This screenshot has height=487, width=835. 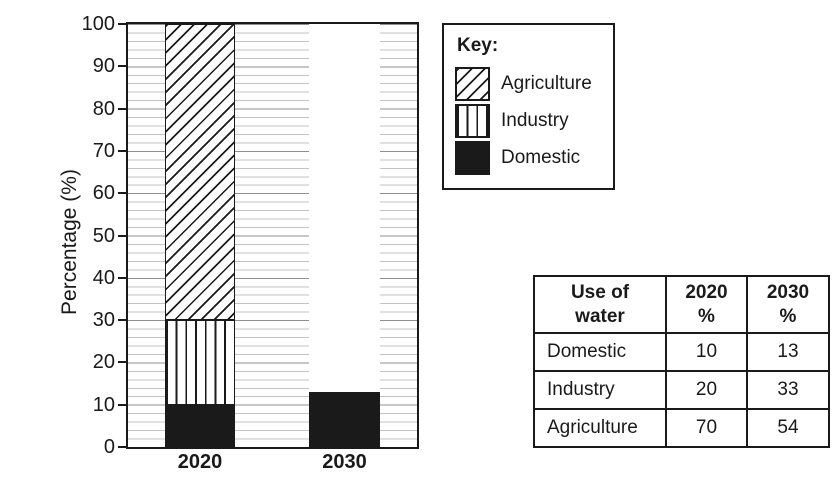 What do you see at coordinates (103, 404) in the screenshot?
I see `y-tick-label-10: 10` at bounding box center [103, 404].